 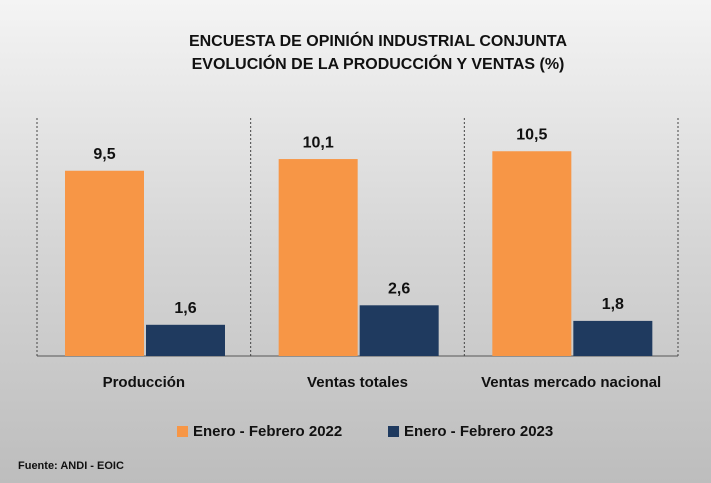 What do you see at coordinates (185, 308) in the screenshot?
I see `value-label: 1,6` at bounding box center [185, 308].